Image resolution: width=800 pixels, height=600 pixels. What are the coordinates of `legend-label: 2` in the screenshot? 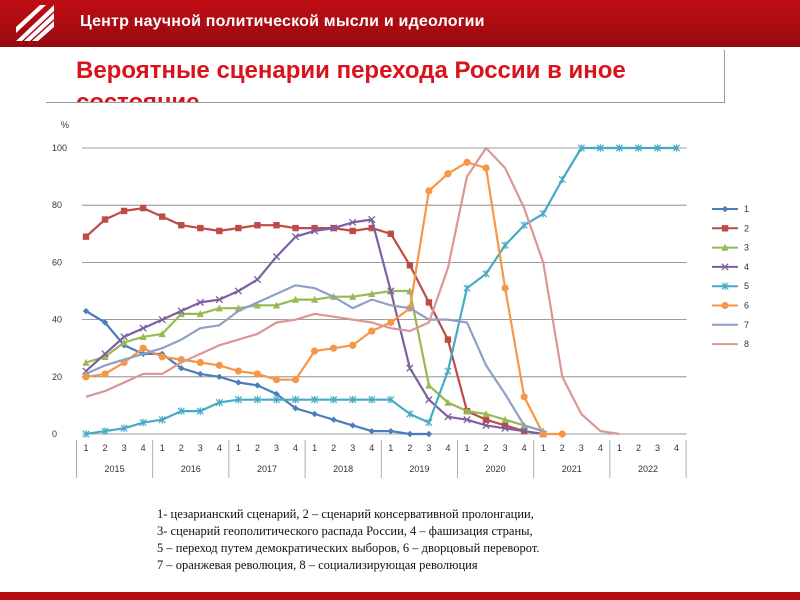 It's located at (746, 228).